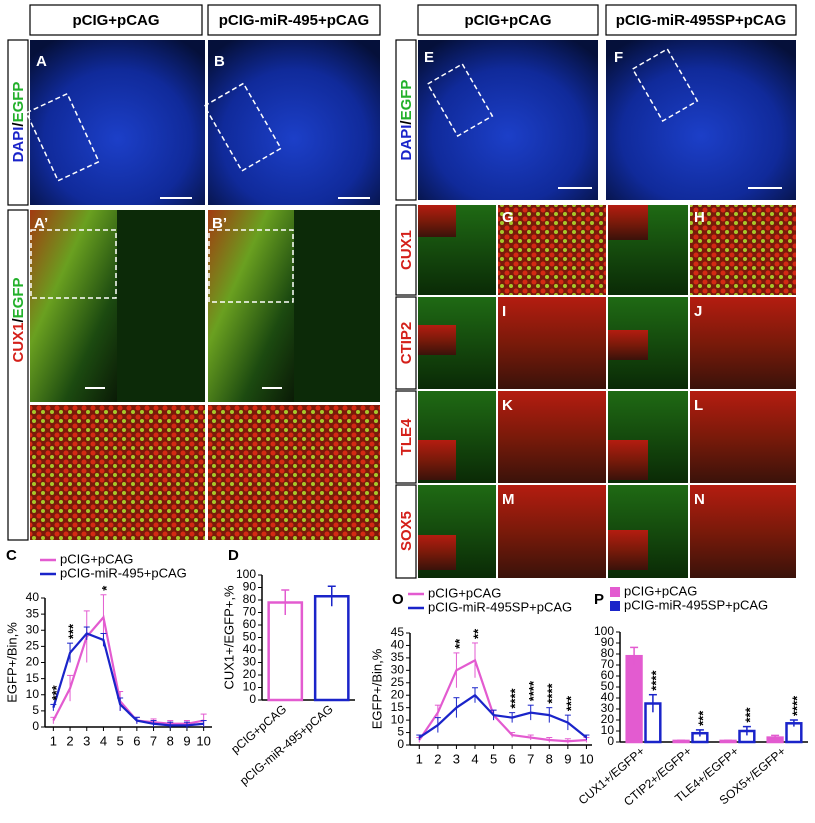 The image size is (815, 823). Describe the element at coordinates (246, 574) in the screenshot. I see `y-tick-label: 100` at that location.